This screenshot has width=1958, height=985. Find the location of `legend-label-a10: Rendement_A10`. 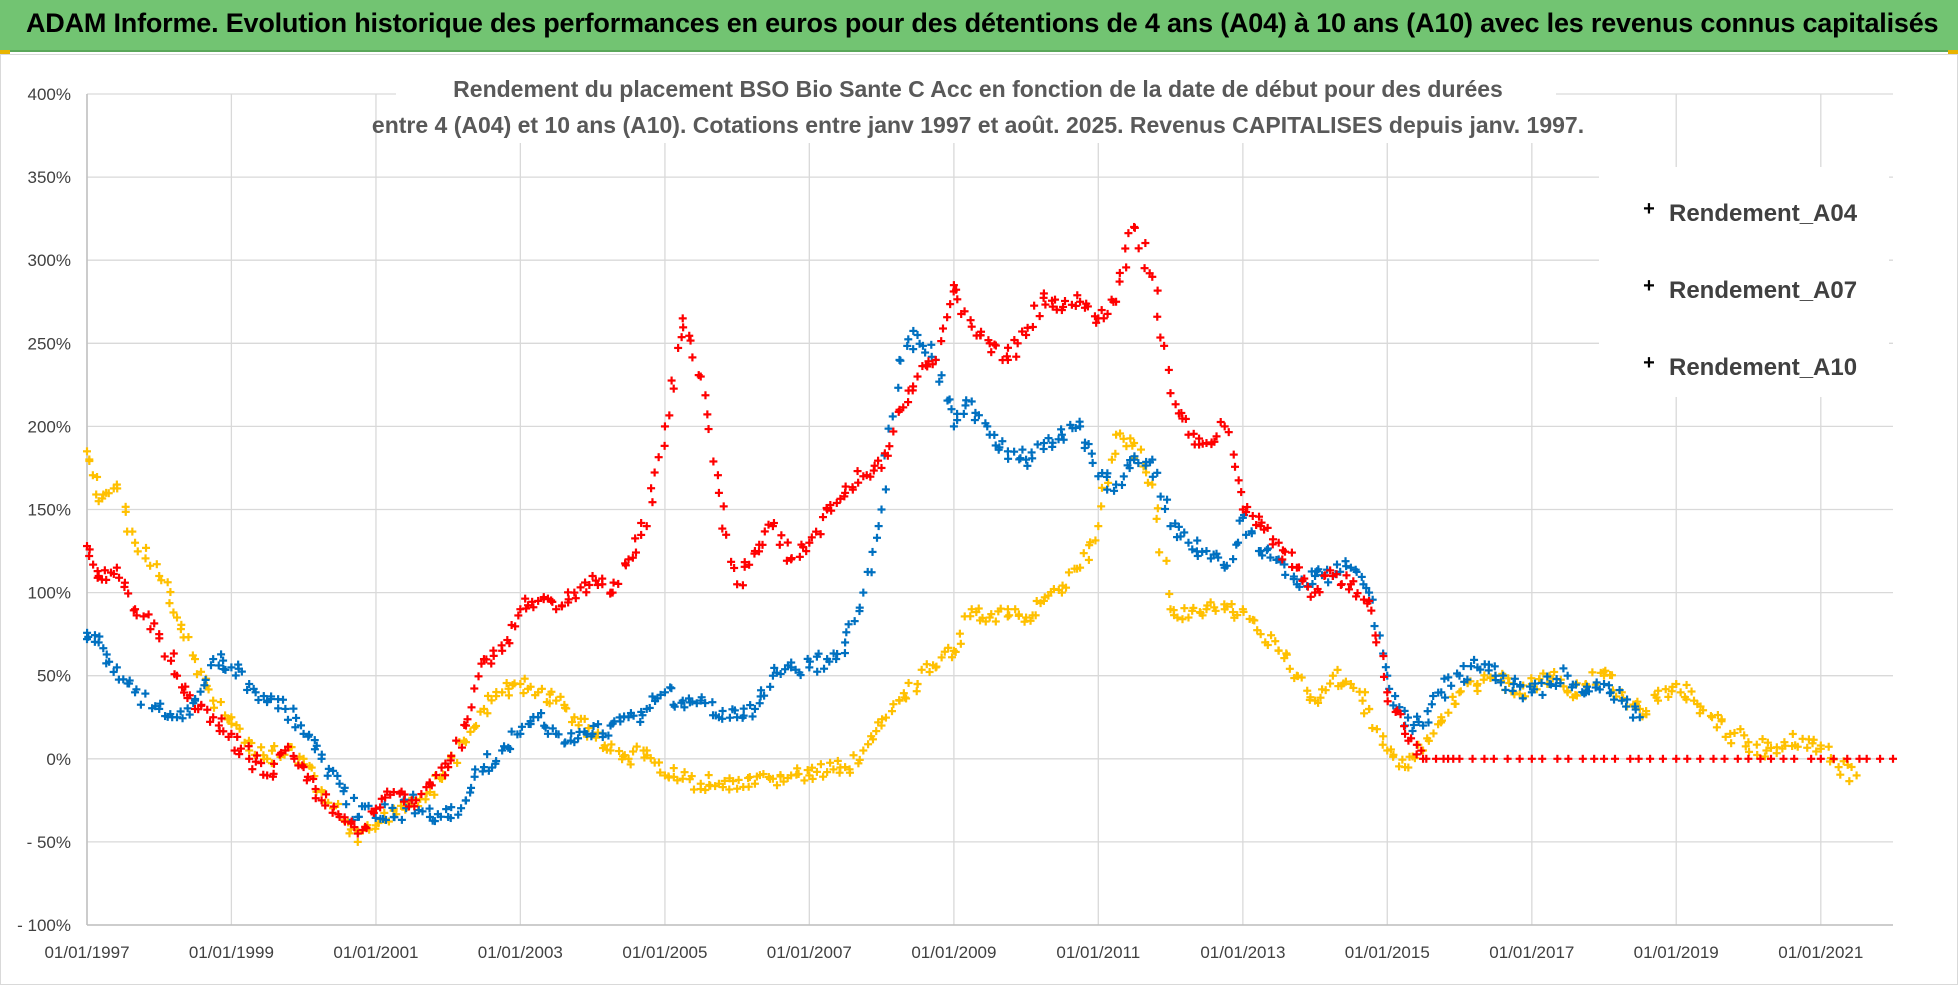

legend-label-a10: Rendement_A10 is located at coordinates (1763, 367).